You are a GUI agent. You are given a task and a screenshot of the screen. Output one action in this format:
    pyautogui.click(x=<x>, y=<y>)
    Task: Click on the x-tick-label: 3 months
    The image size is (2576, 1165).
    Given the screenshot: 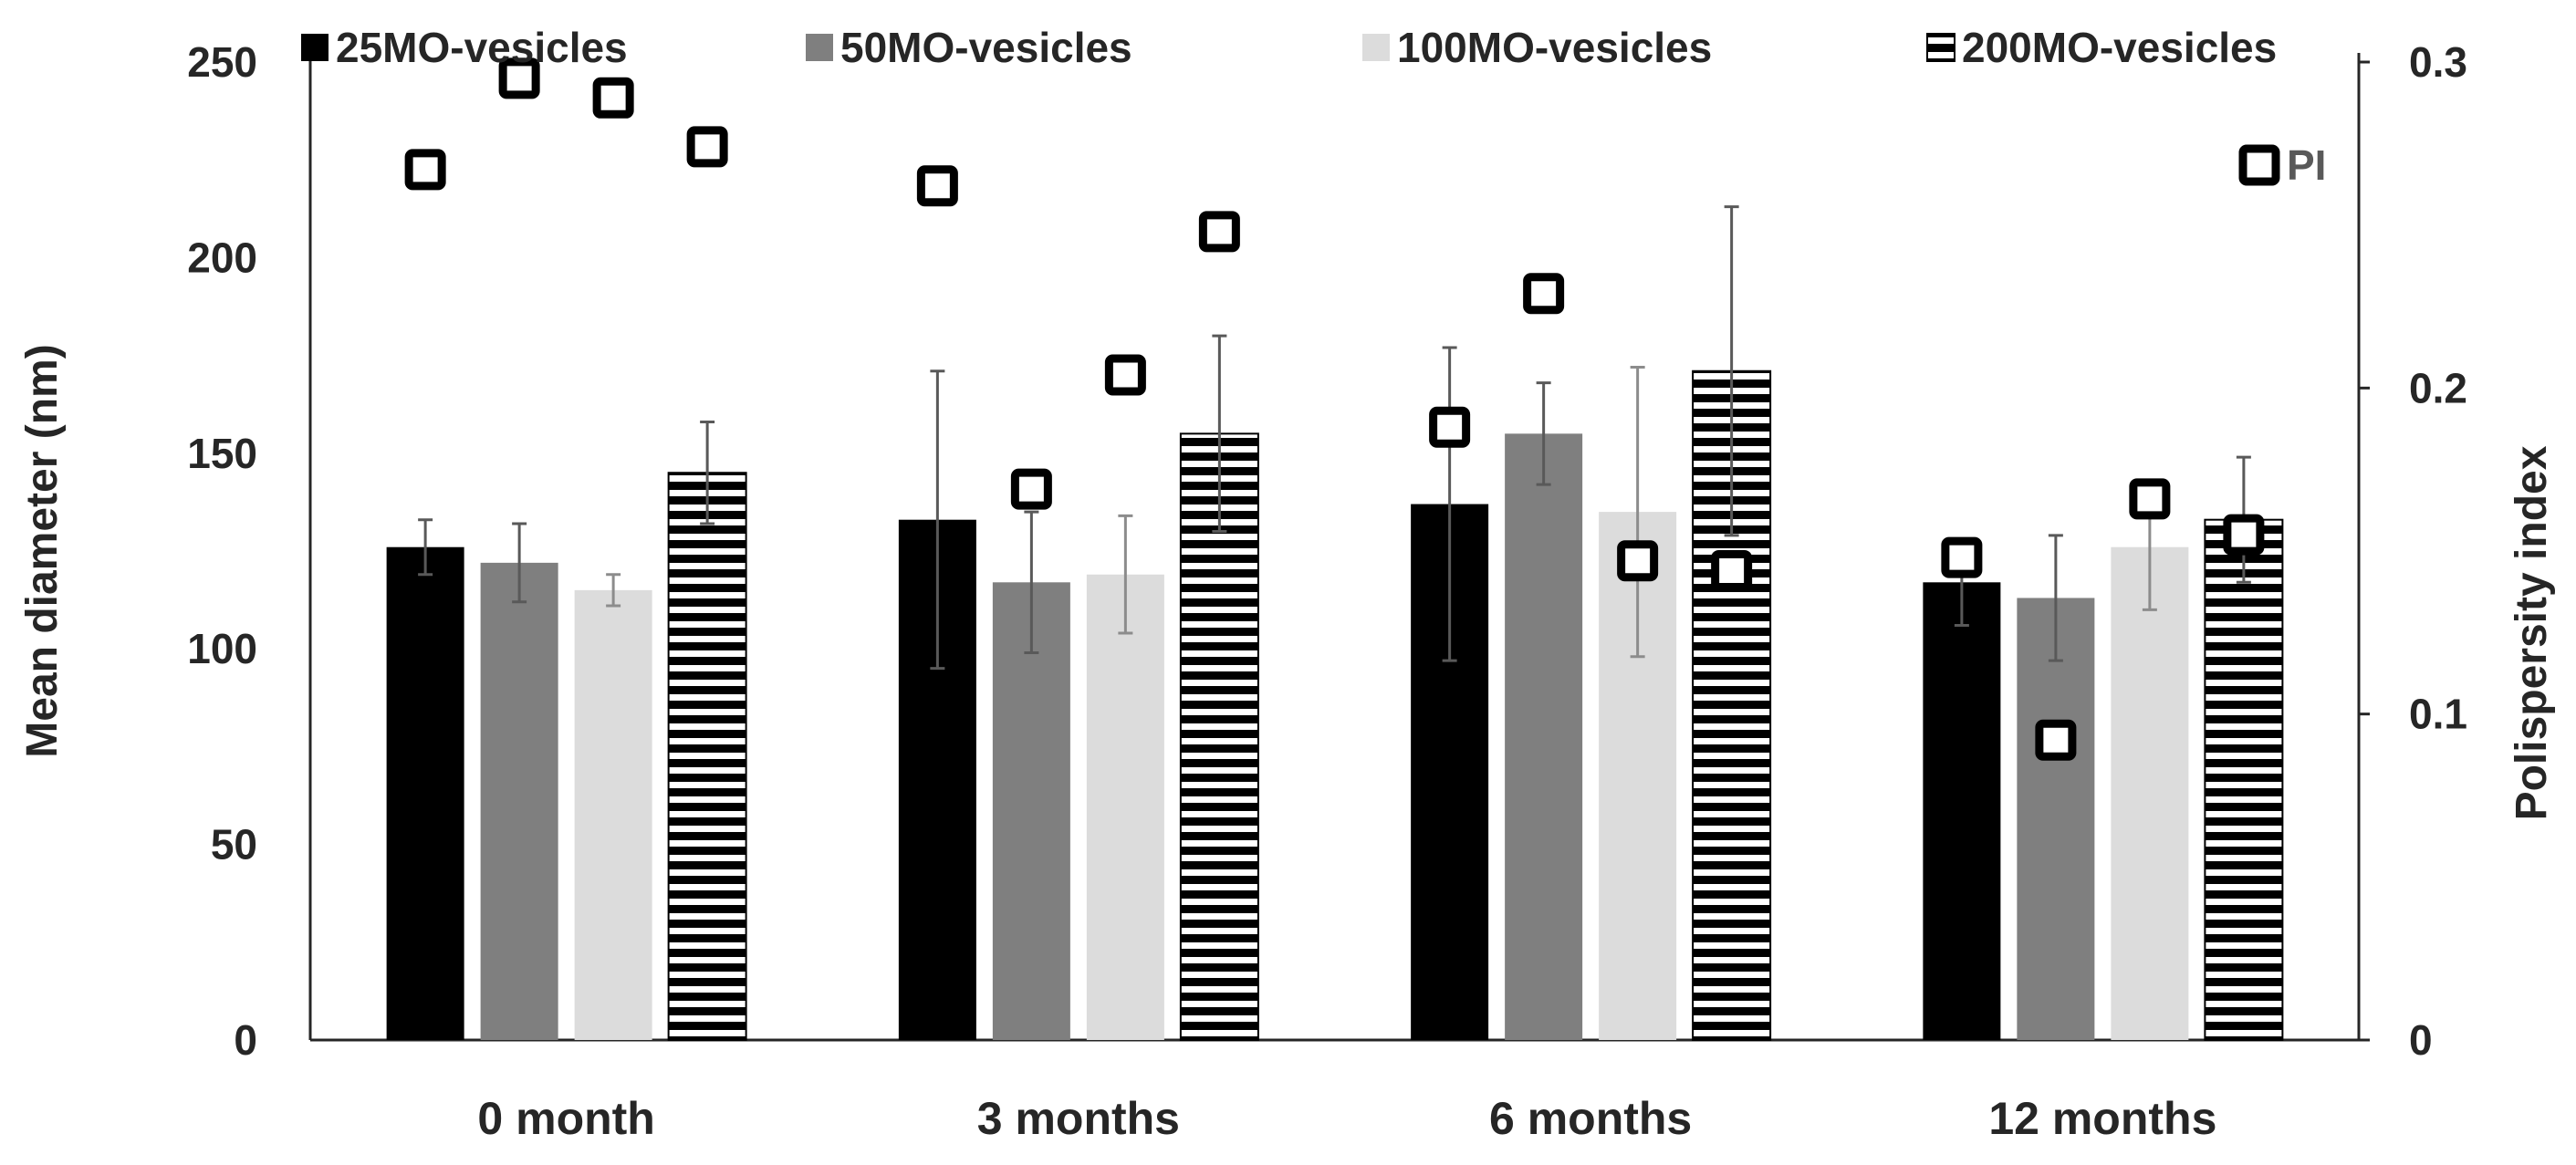 What is the action you would take?
    pyautogui.click(x=1078, y=1118)
    